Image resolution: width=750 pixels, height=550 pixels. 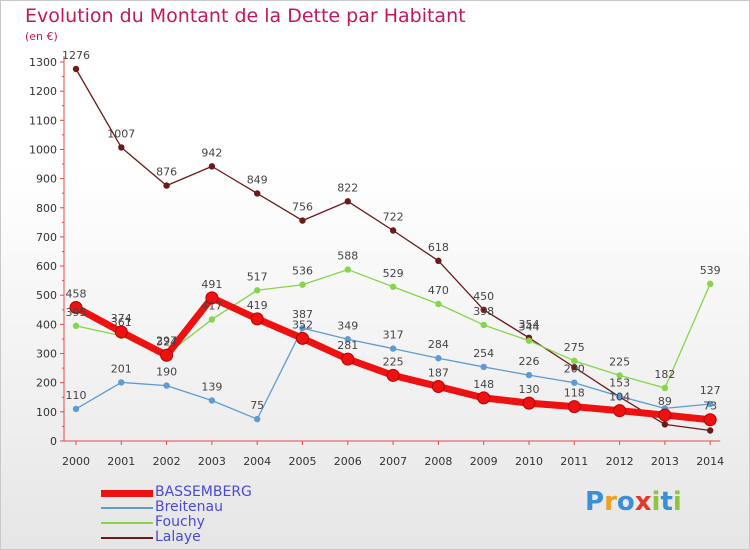 What do you see at coordinates (46, 179) in the screenshot?
I see `y-tick-label: 900` at bounding box center [46, 179].